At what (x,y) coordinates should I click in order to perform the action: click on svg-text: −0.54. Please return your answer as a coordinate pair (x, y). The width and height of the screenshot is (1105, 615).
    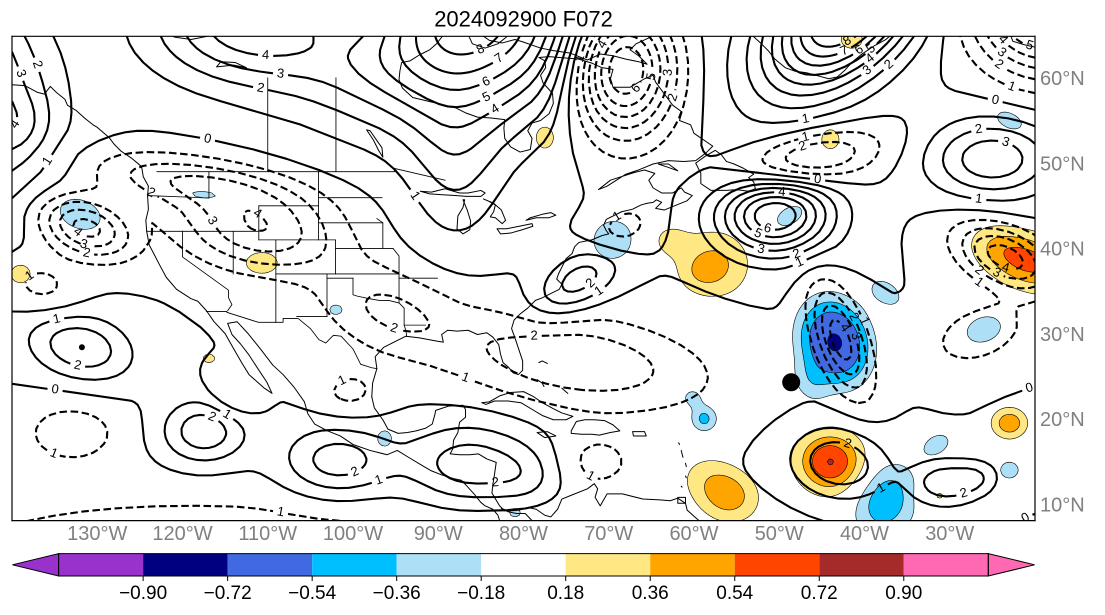
    Looking at the image, I should click on (312, 593).